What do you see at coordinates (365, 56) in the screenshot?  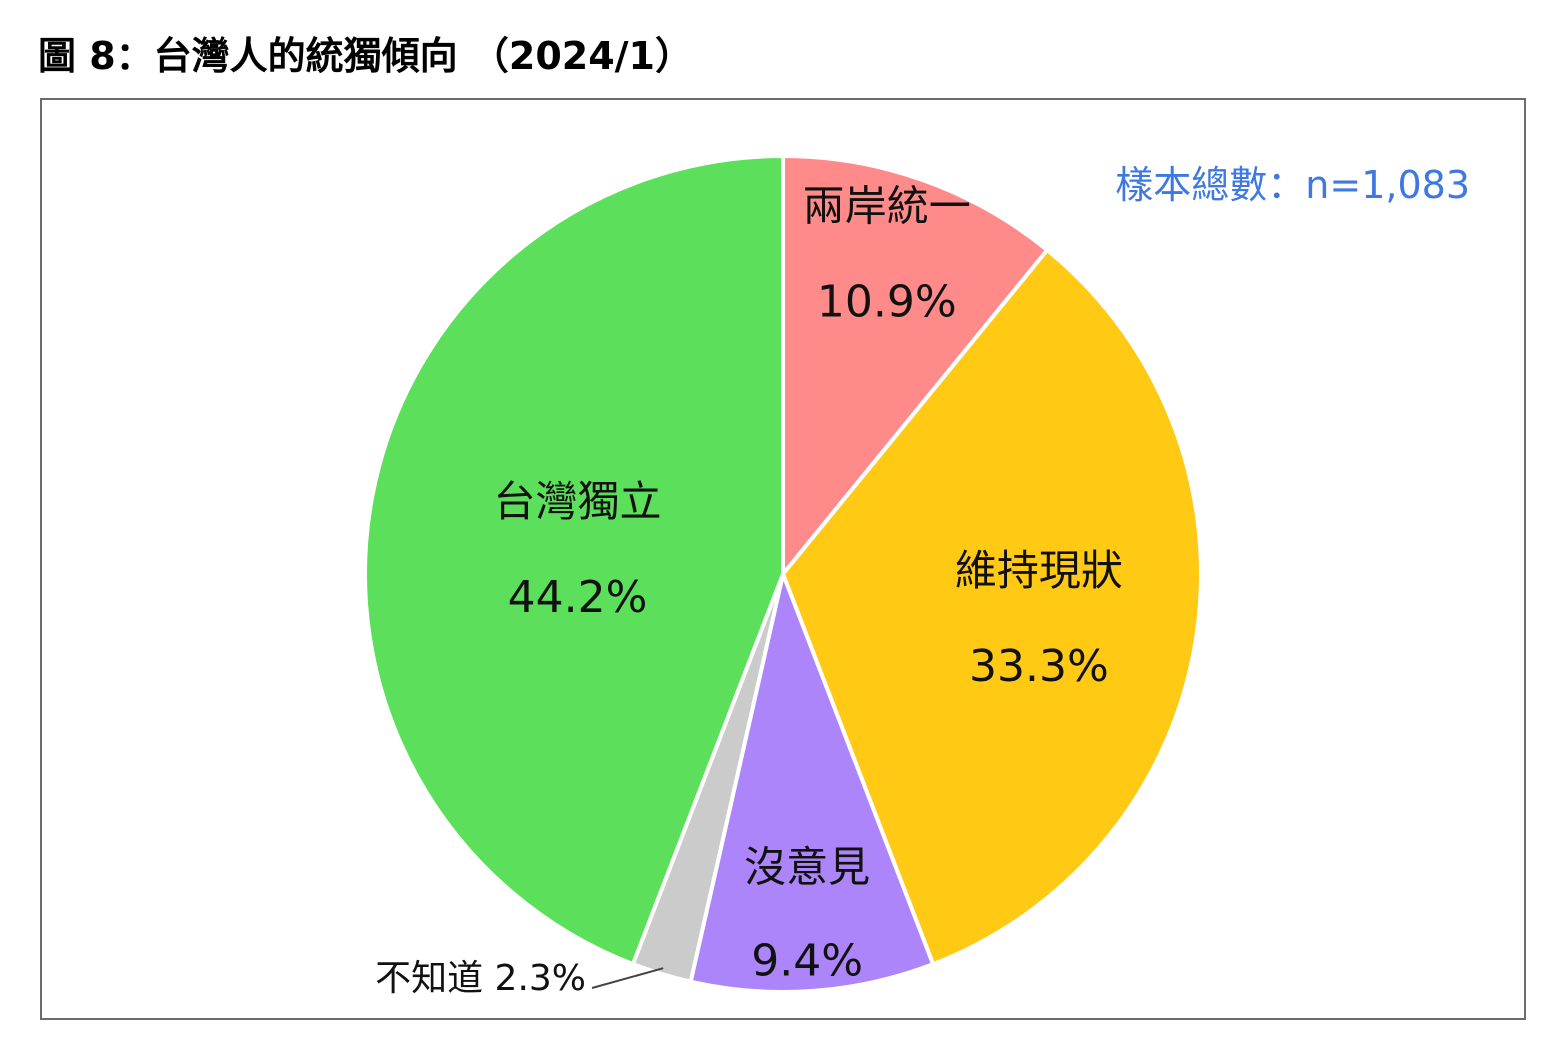 I see `figure-title: 圖 8：台灣人的統獨傾向 （2024/1）` at bounding box center [365, 56].